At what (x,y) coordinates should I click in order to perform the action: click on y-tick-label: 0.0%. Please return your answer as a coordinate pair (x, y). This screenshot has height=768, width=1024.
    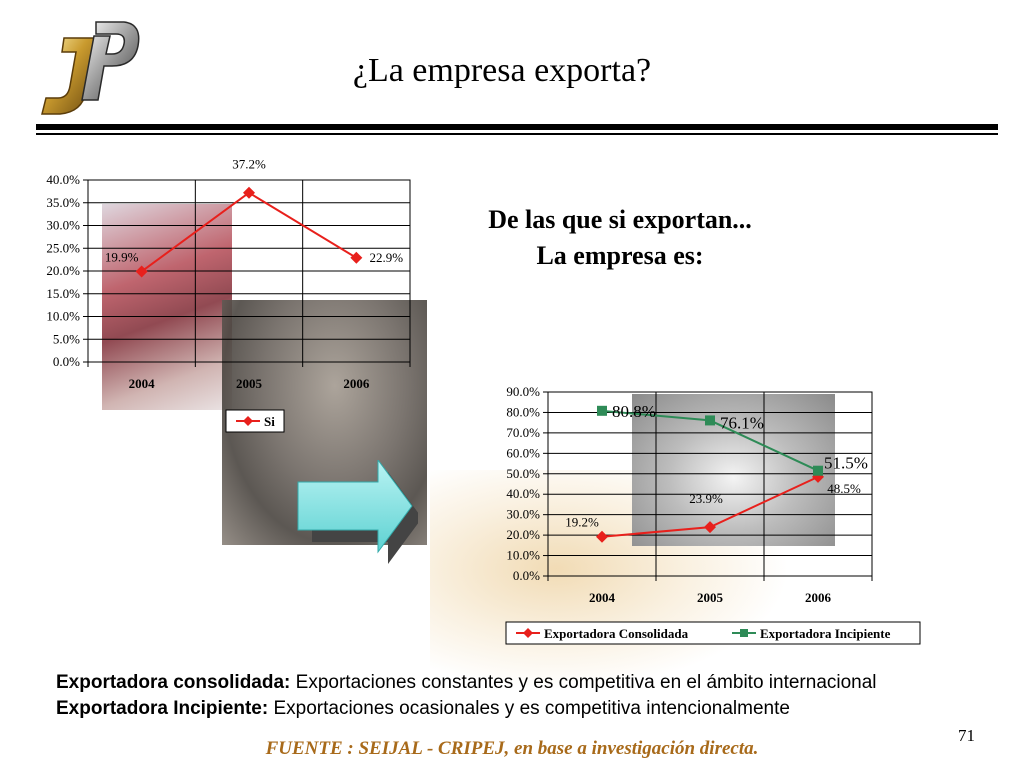
    Looking at the image, I should click on (66, 361).